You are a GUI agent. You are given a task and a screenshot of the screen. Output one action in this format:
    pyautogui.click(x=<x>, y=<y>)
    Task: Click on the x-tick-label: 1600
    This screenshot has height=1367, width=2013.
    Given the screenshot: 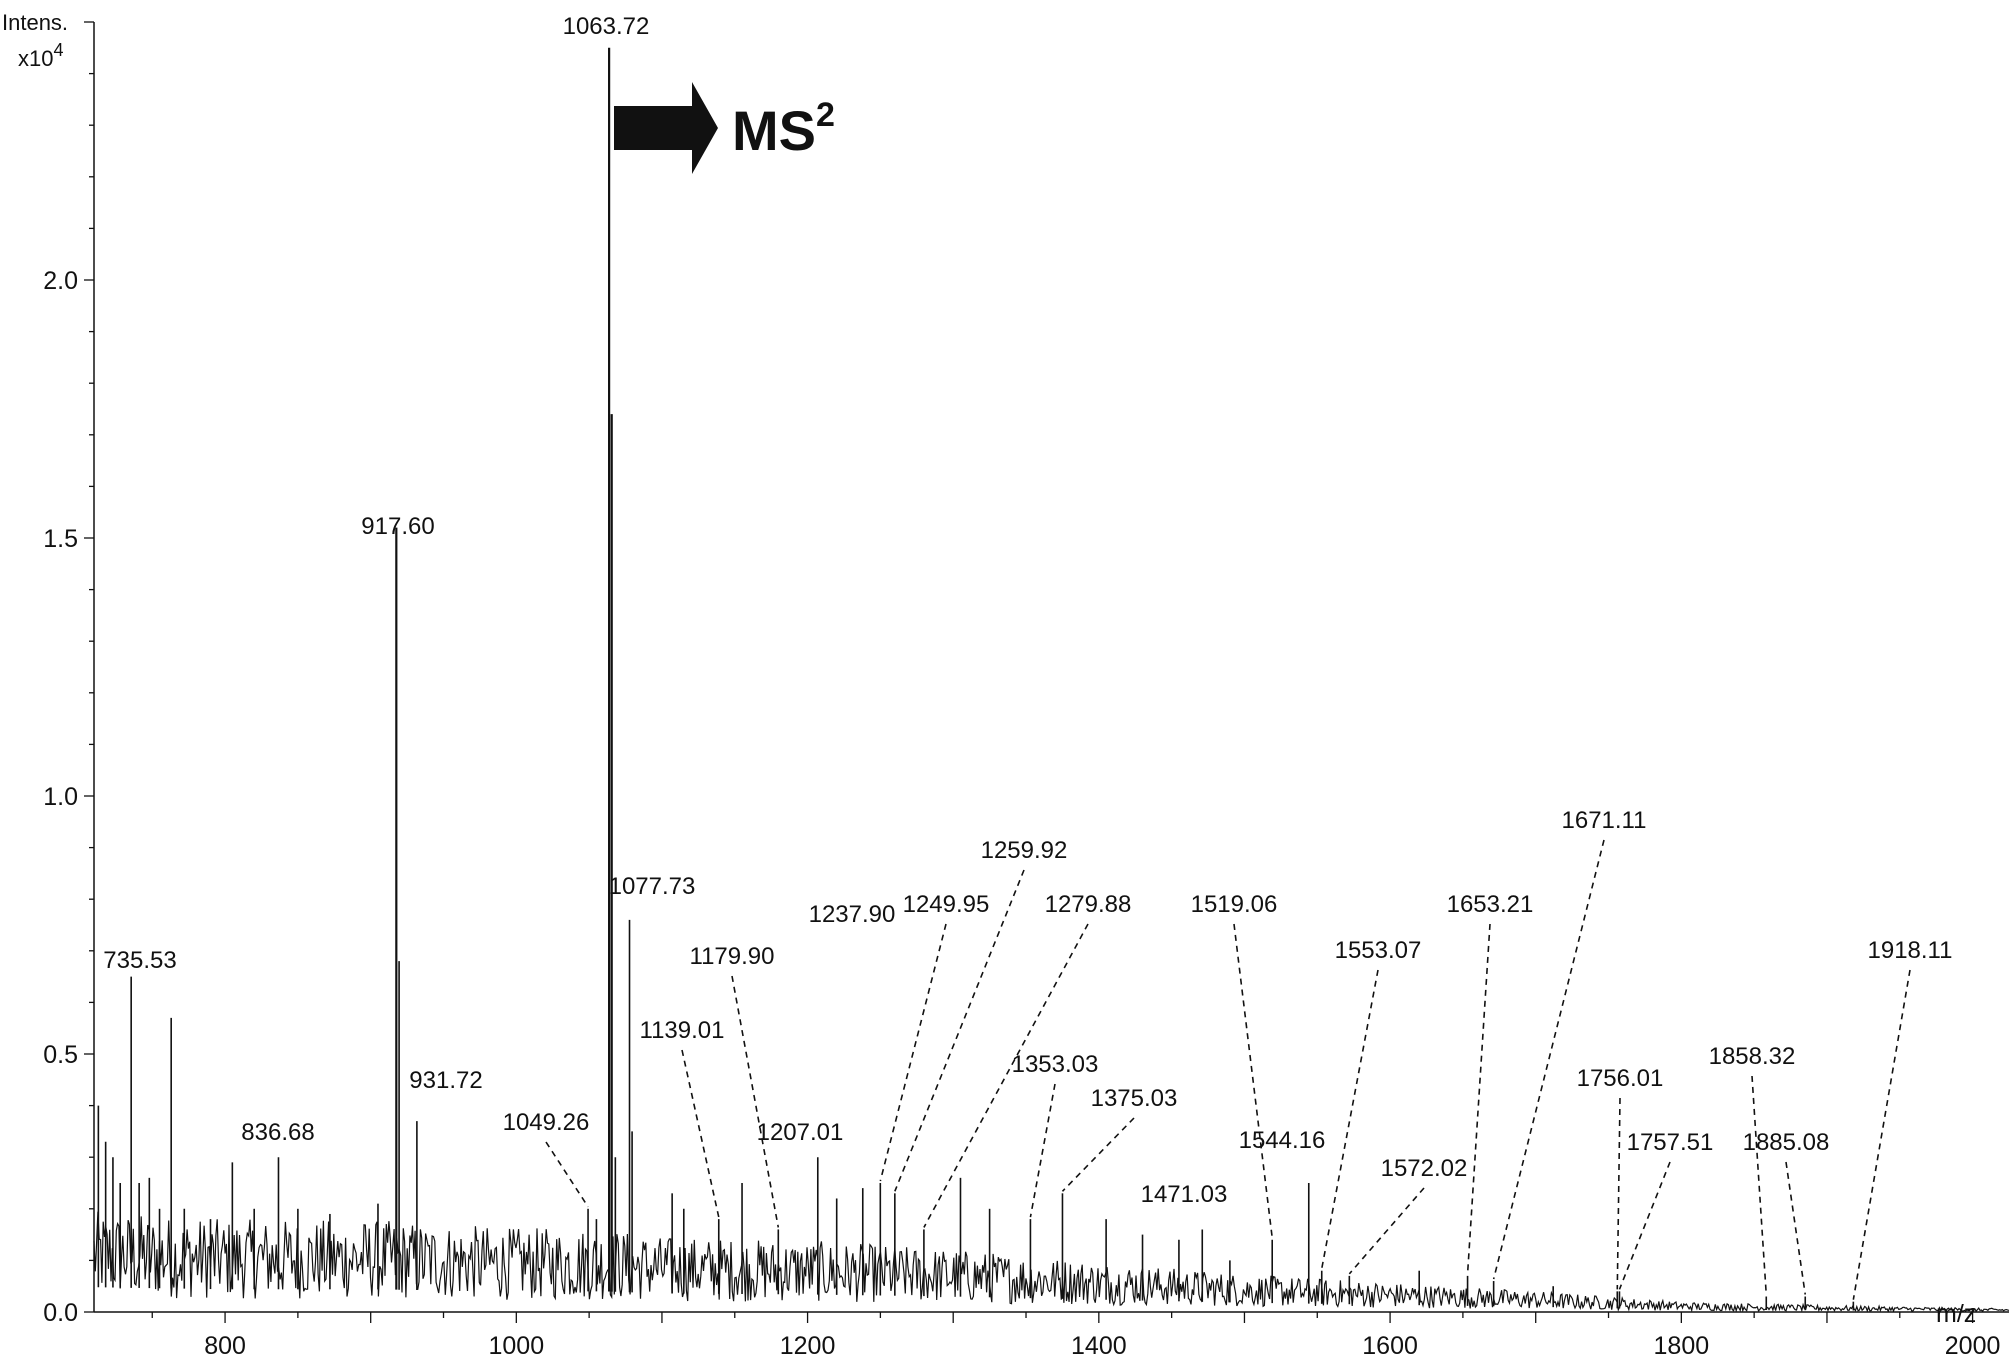 What is the action you would take?
    pyautogui.click(x=1390, y=1346)
    